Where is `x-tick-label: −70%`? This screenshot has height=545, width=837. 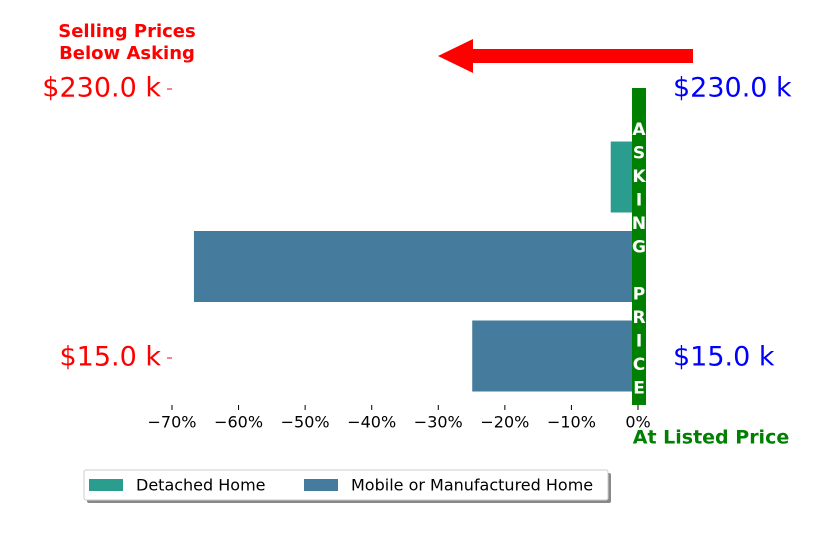
x-tick-label: −70% is located at coordinates (171, 422).